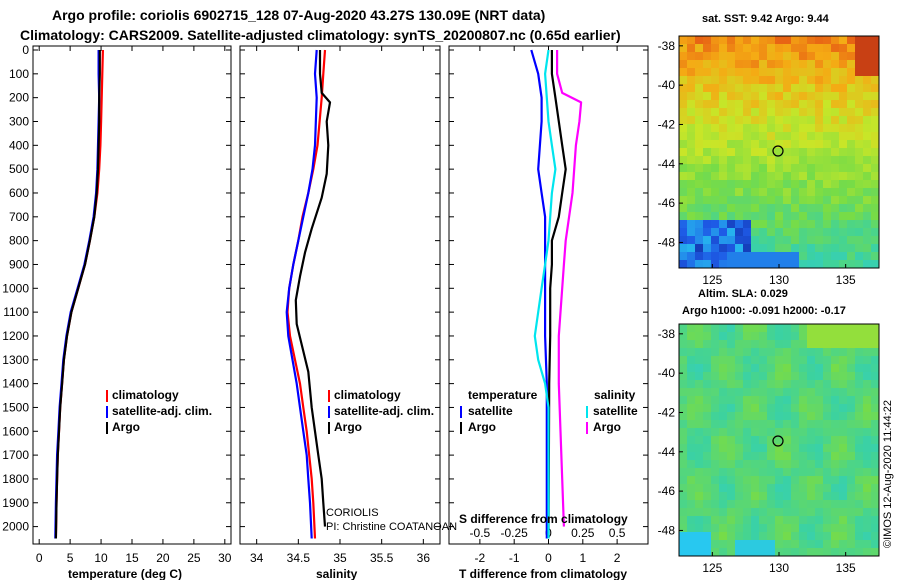 The height and width of the screenshot is (580, 900). Describe the element at coordinates (667, 203) in the screenshot. I see `map-y-tick-label: -46` at that location.